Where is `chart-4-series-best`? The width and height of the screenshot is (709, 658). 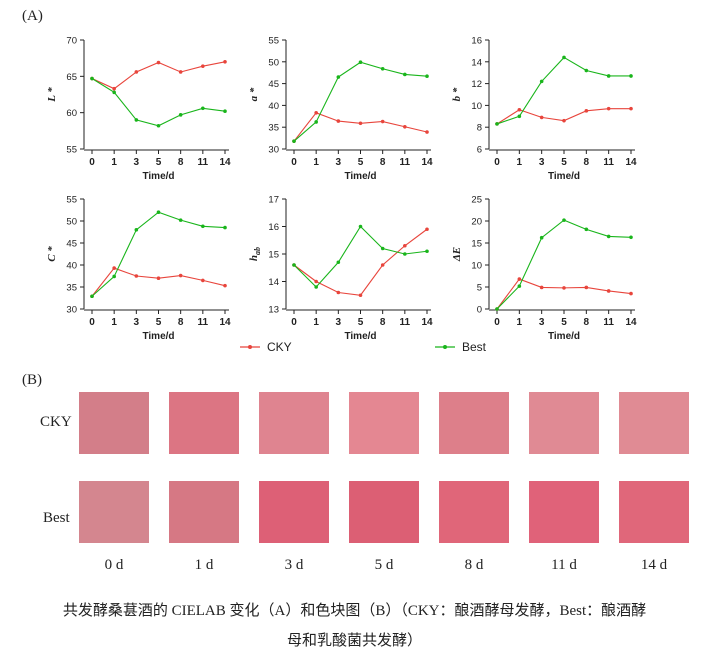 chart-4-series-best is located at coordinates (158, 254).